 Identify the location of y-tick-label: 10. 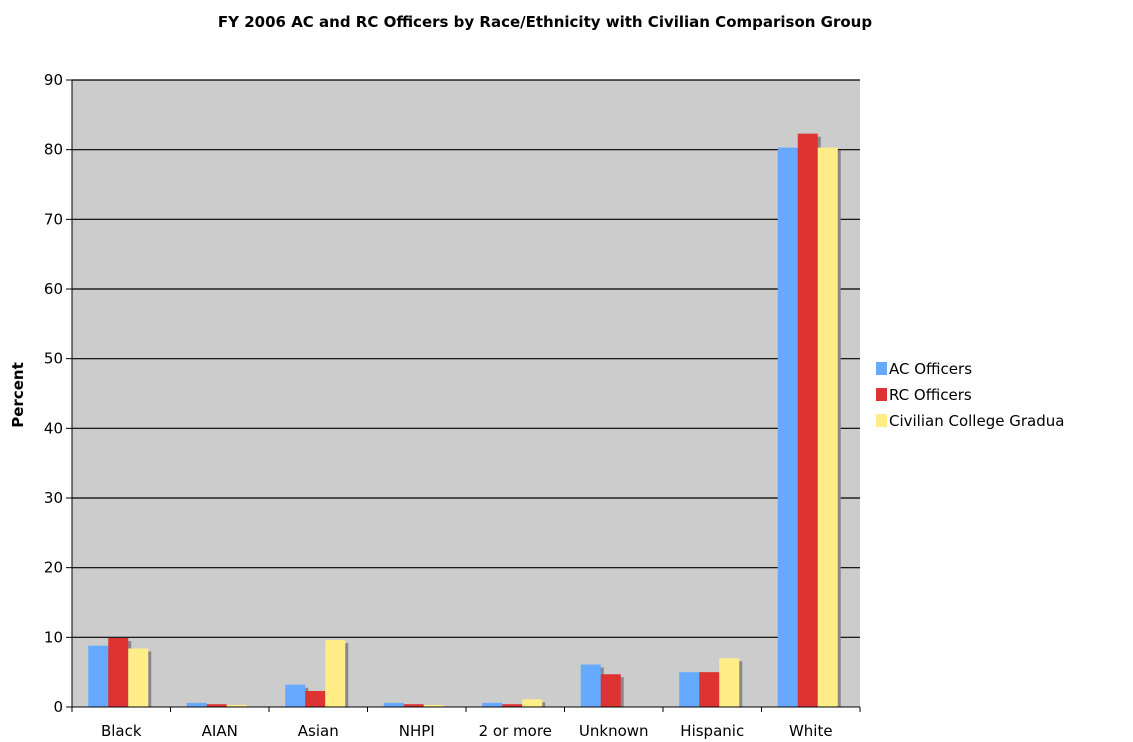
(53, 637).